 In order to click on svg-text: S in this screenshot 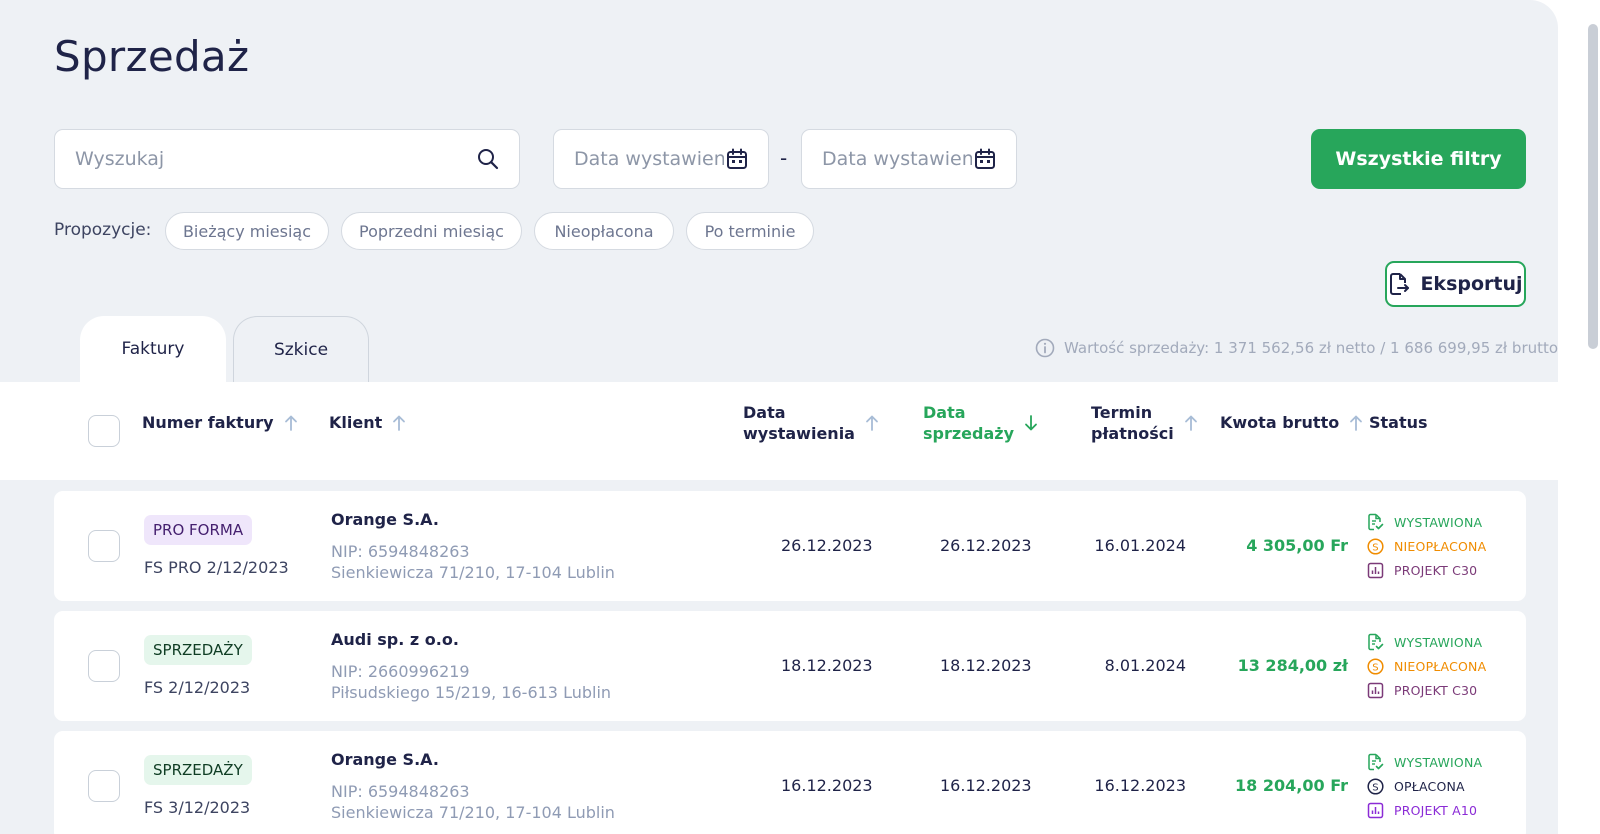, I will do `click(1375, 787)`.